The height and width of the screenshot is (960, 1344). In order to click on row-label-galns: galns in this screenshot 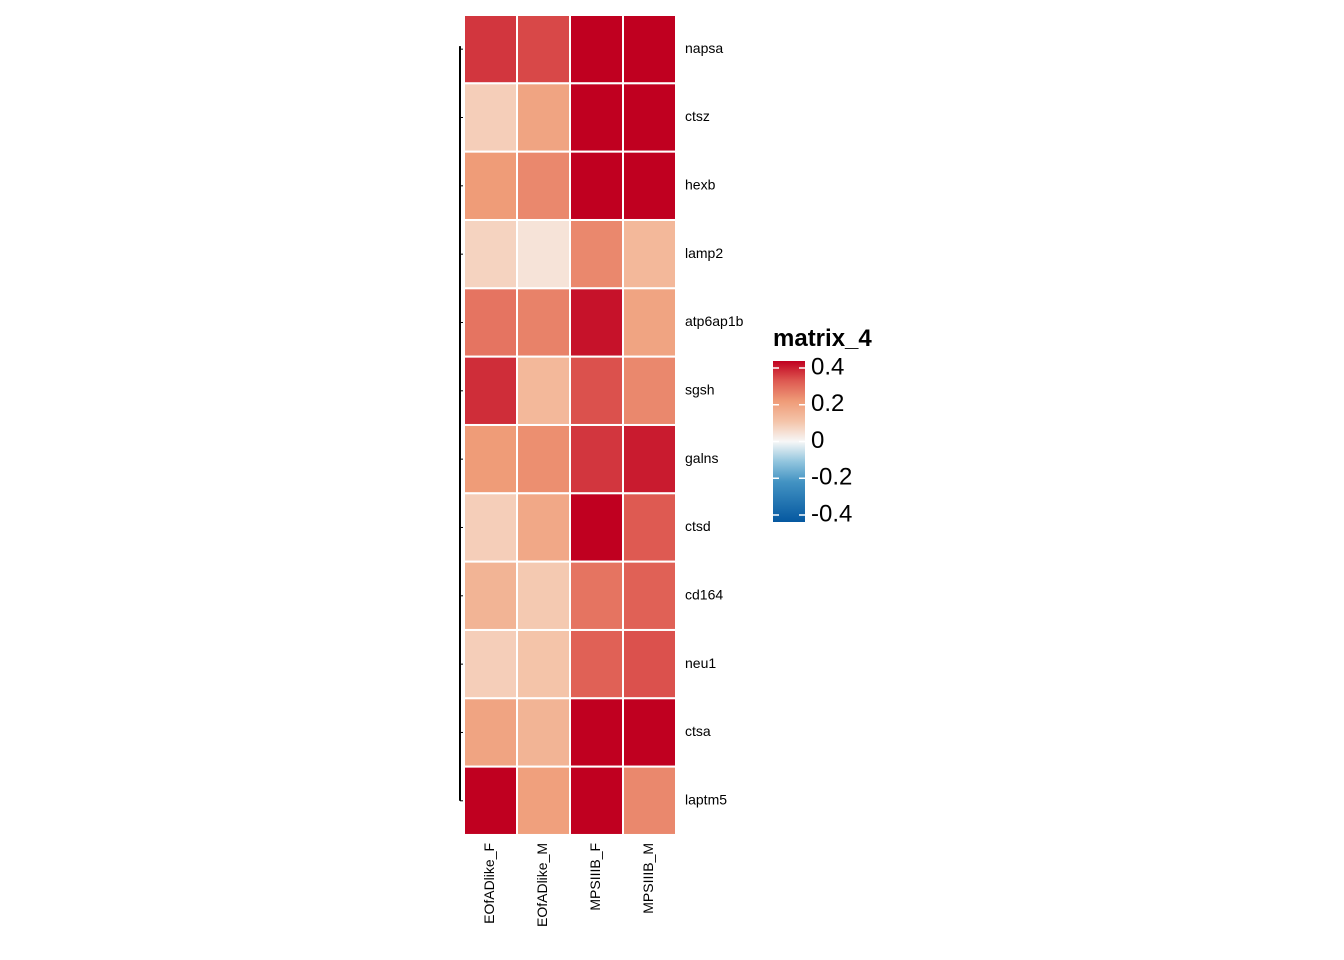, I will do `click(701, 458)`.